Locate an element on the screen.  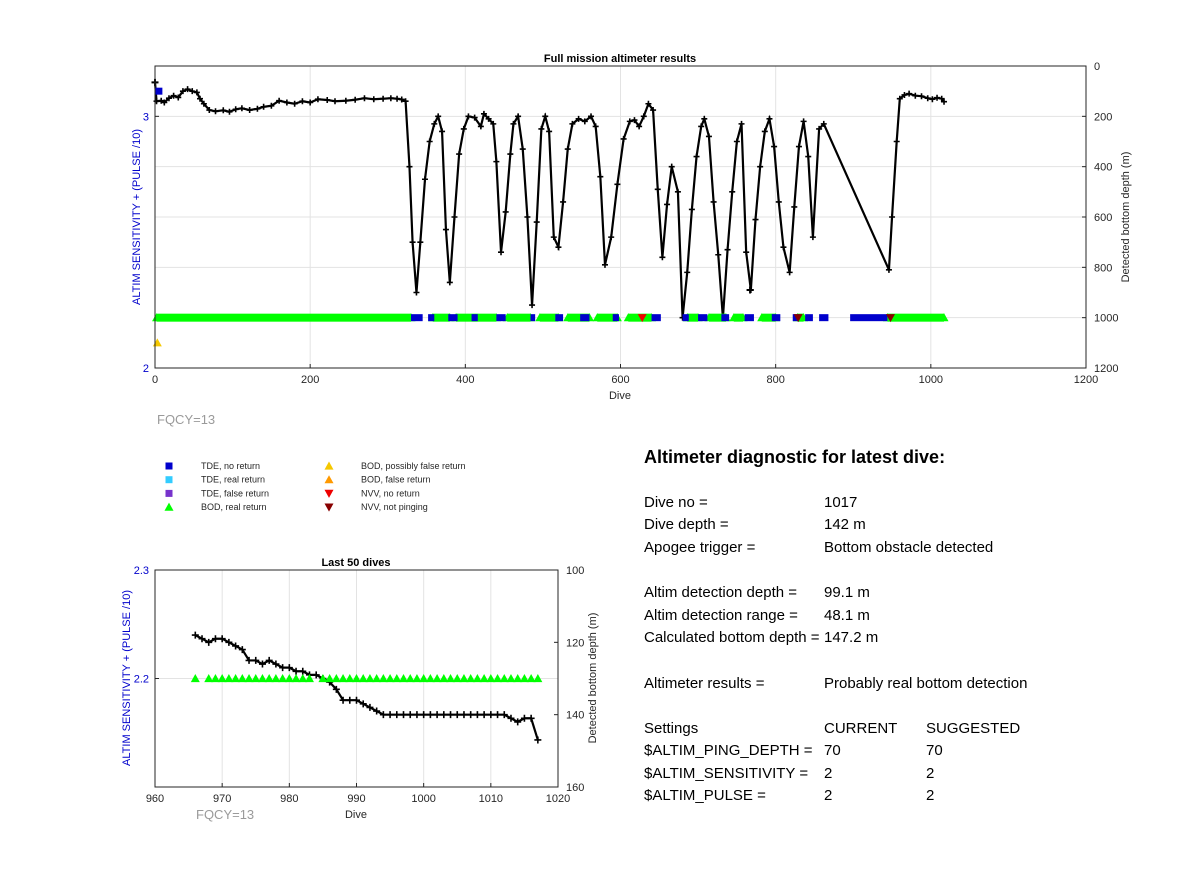
bottom-x-axis-label: Dive is located at coordinates (356, 815).